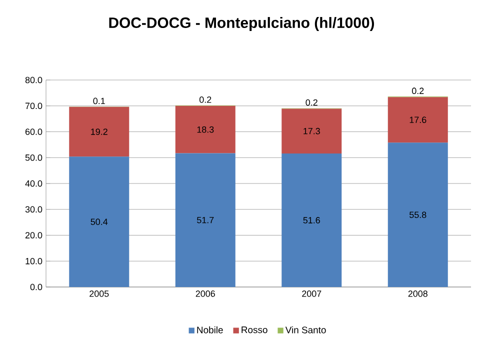 This screenshot has width=483, height=362. I want to click on chart-title: DOC-DOCG - Montepulciano (hl/1000), so click(241, 24).